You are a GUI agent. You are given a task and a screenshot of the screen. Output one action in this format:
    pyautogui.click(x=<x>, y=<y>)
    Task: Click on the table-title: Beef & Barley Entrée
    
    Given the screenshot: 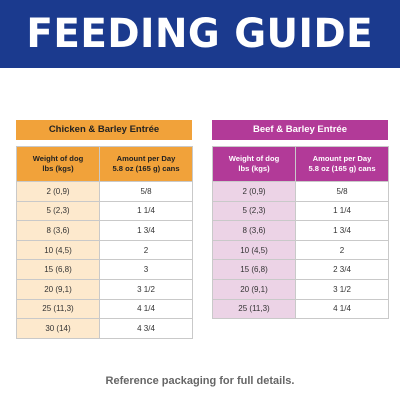 What is the action you would take?
    pyautogui.click(x=300, y=130)
    